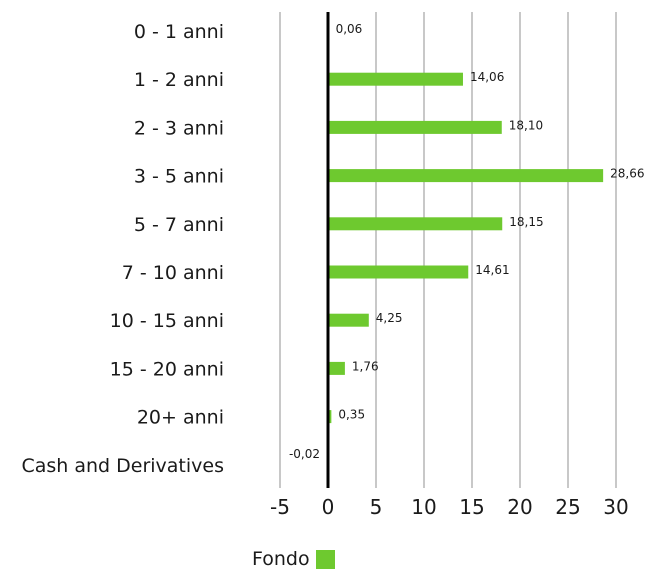 The width and height of the screenshot is (650, 572). What do you see at coordinates (122, 466) in the screenshot?
I see `category-label: Cash and Derivatives` at bounding box center [122, 466].